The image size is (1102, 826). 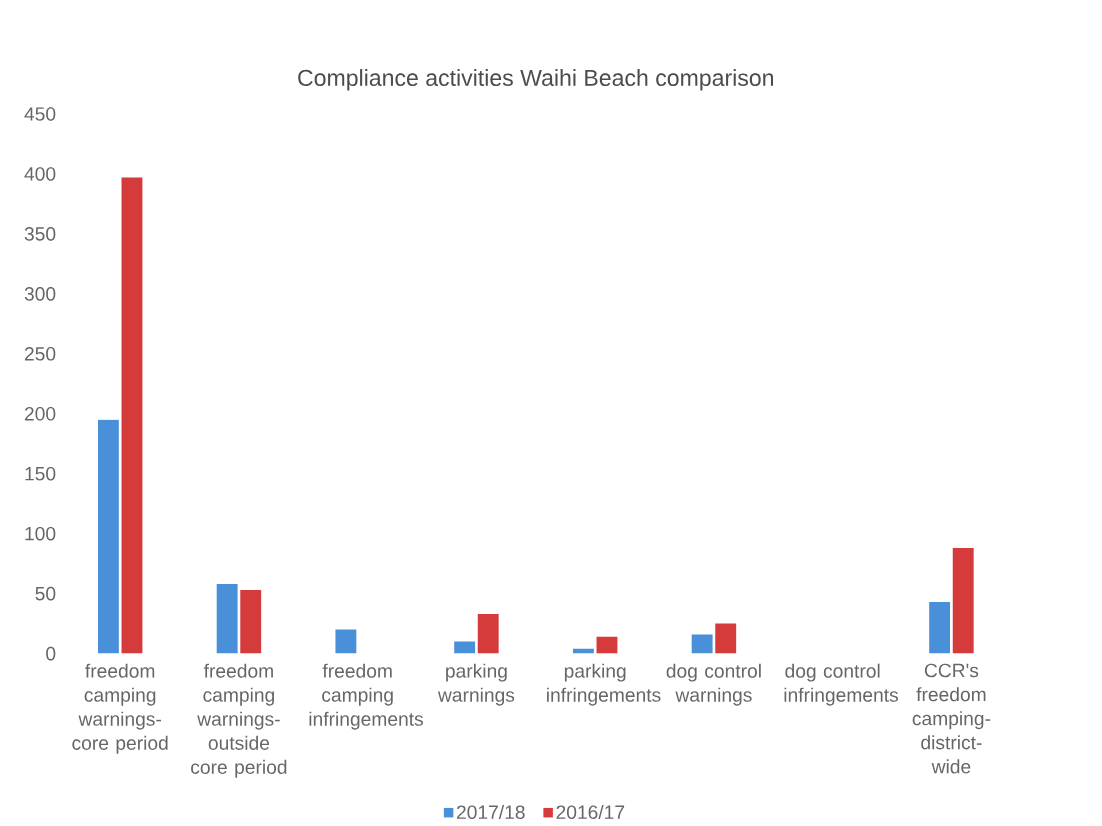 What do you see at coordinates (490, 811) in the screenshot?
I see `legend-label: 2017/18` at bounding box center [490, 811].